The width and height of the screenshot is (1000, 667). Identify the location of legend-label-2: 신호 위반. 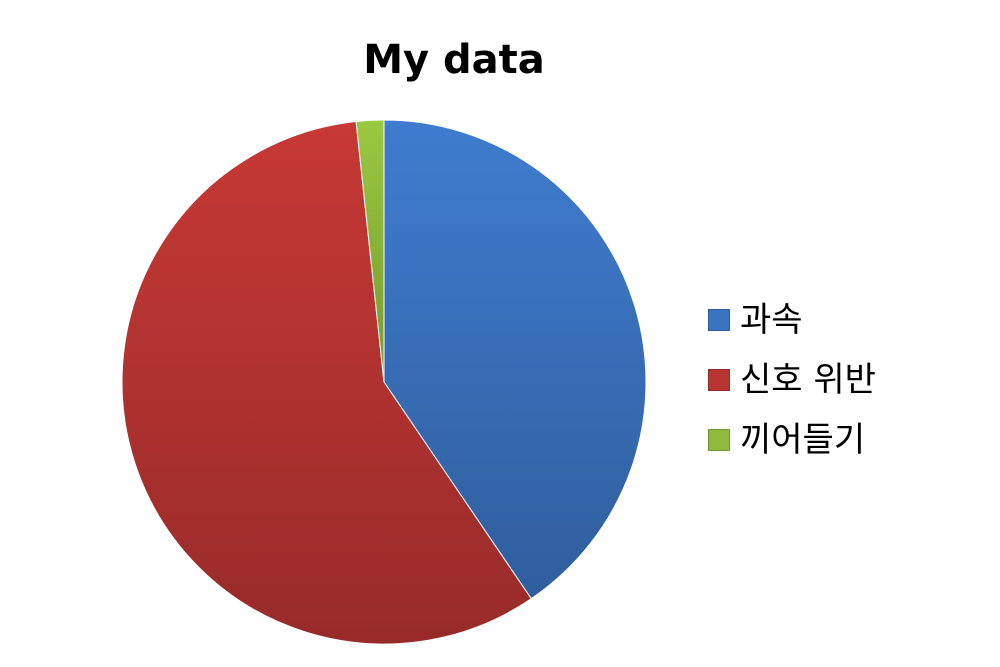
(808, 380).